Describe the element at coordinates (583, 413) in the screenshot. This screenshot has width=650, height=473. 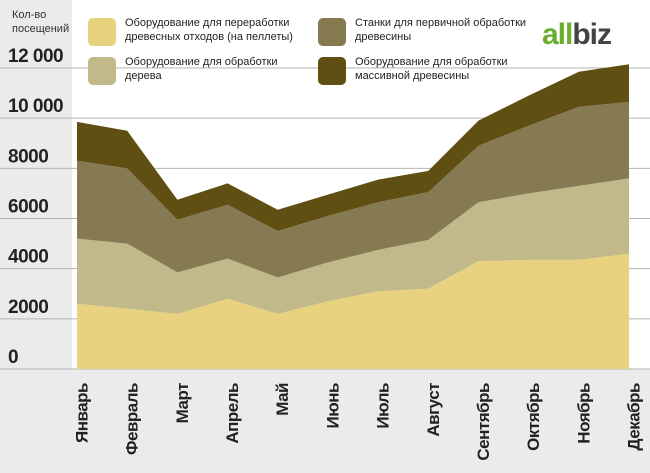
I see `x-tick-label: Ноябрь` at that location.